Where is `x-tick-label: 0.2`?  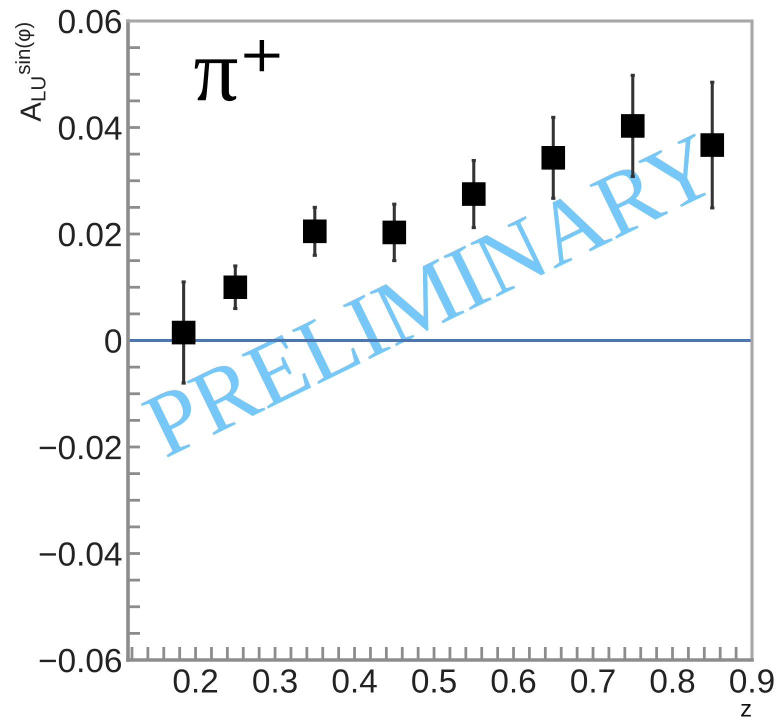
x-tick-label: 0.2 is located at coordinates (196, 681).